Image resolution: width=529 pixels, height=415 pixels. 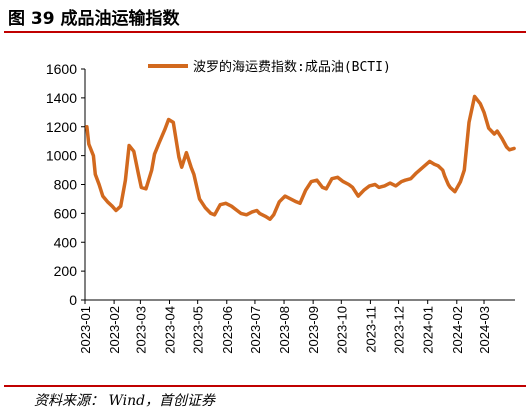 What do you see at coordinates (140, 330) in the screenshot?
I see `x-tick-label: 2023-03` at bounding box center [140, 330].